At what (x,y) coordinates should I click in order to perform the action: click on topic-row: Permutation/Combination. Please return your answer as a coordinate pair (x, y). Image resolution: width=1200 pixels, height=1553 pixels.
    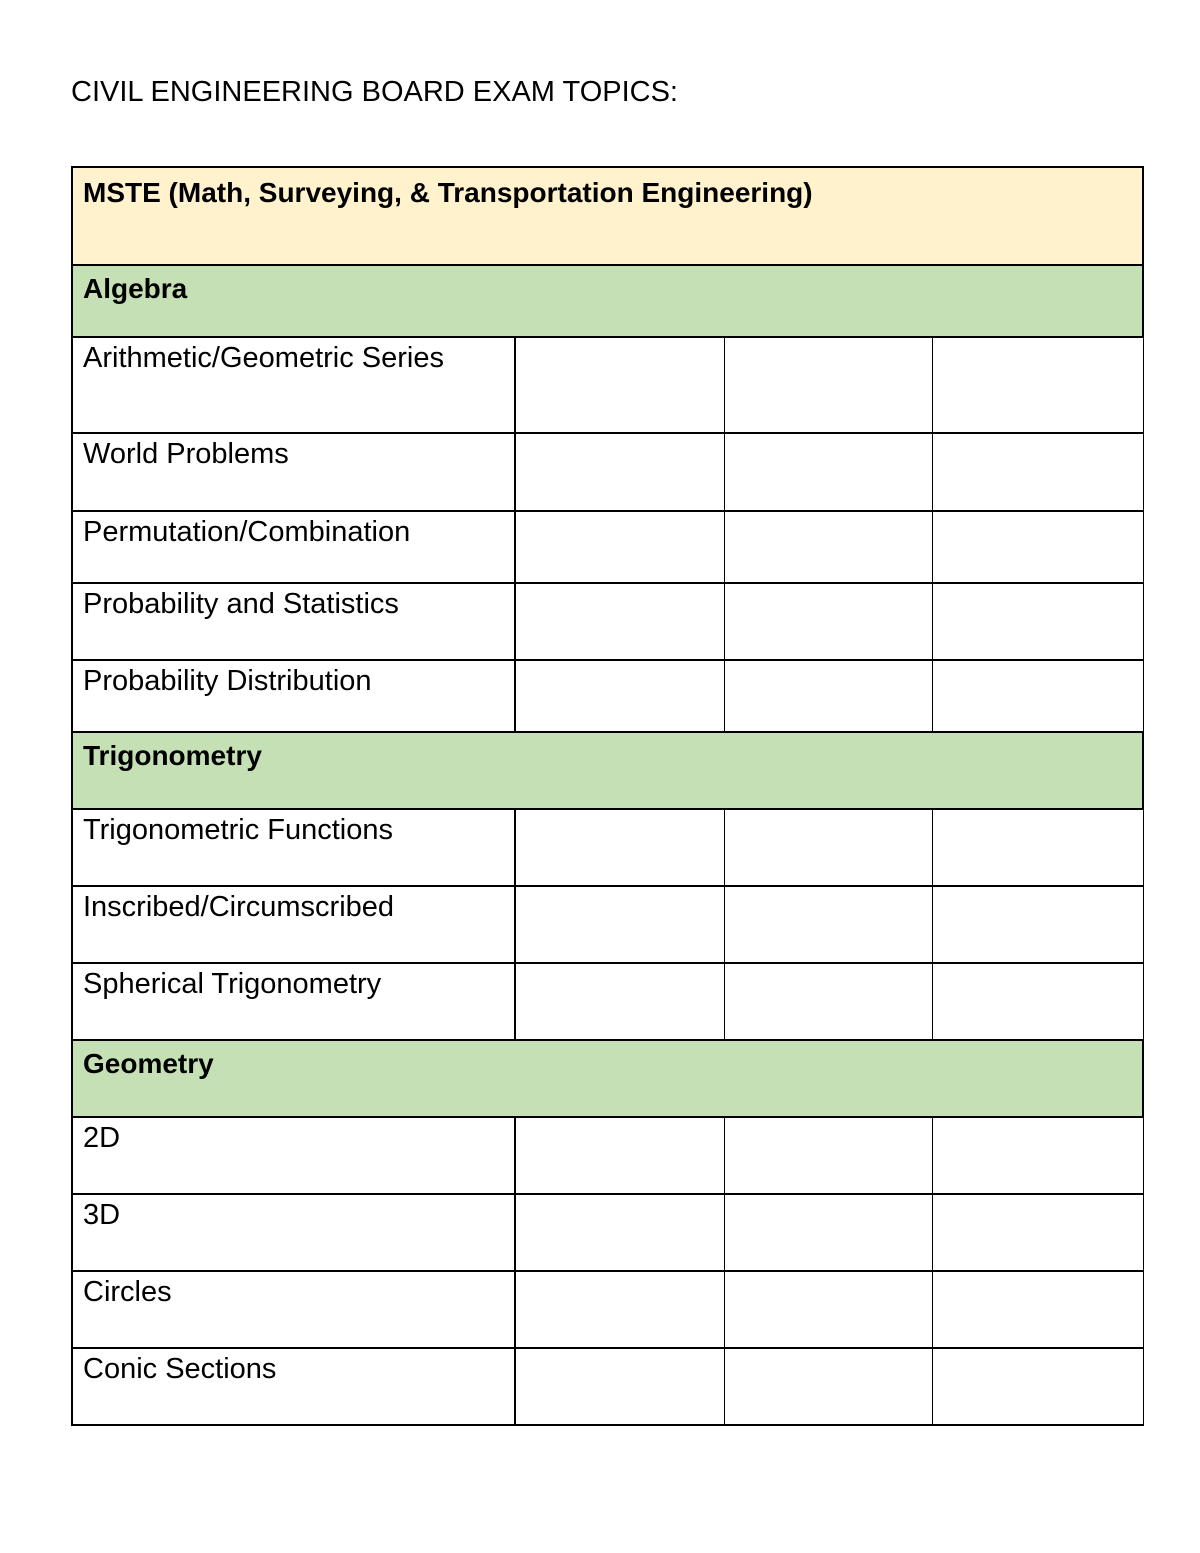
    Looking at the image, I should click on (607, 547).